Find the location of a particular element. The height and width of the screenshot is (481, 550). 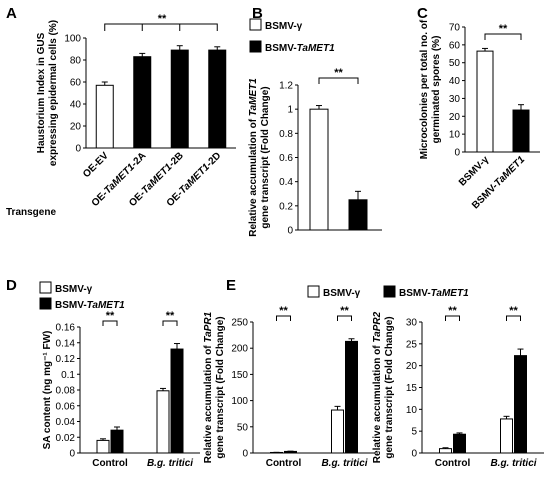

y-tick-label: 80 is located at coordinates (76, 61).